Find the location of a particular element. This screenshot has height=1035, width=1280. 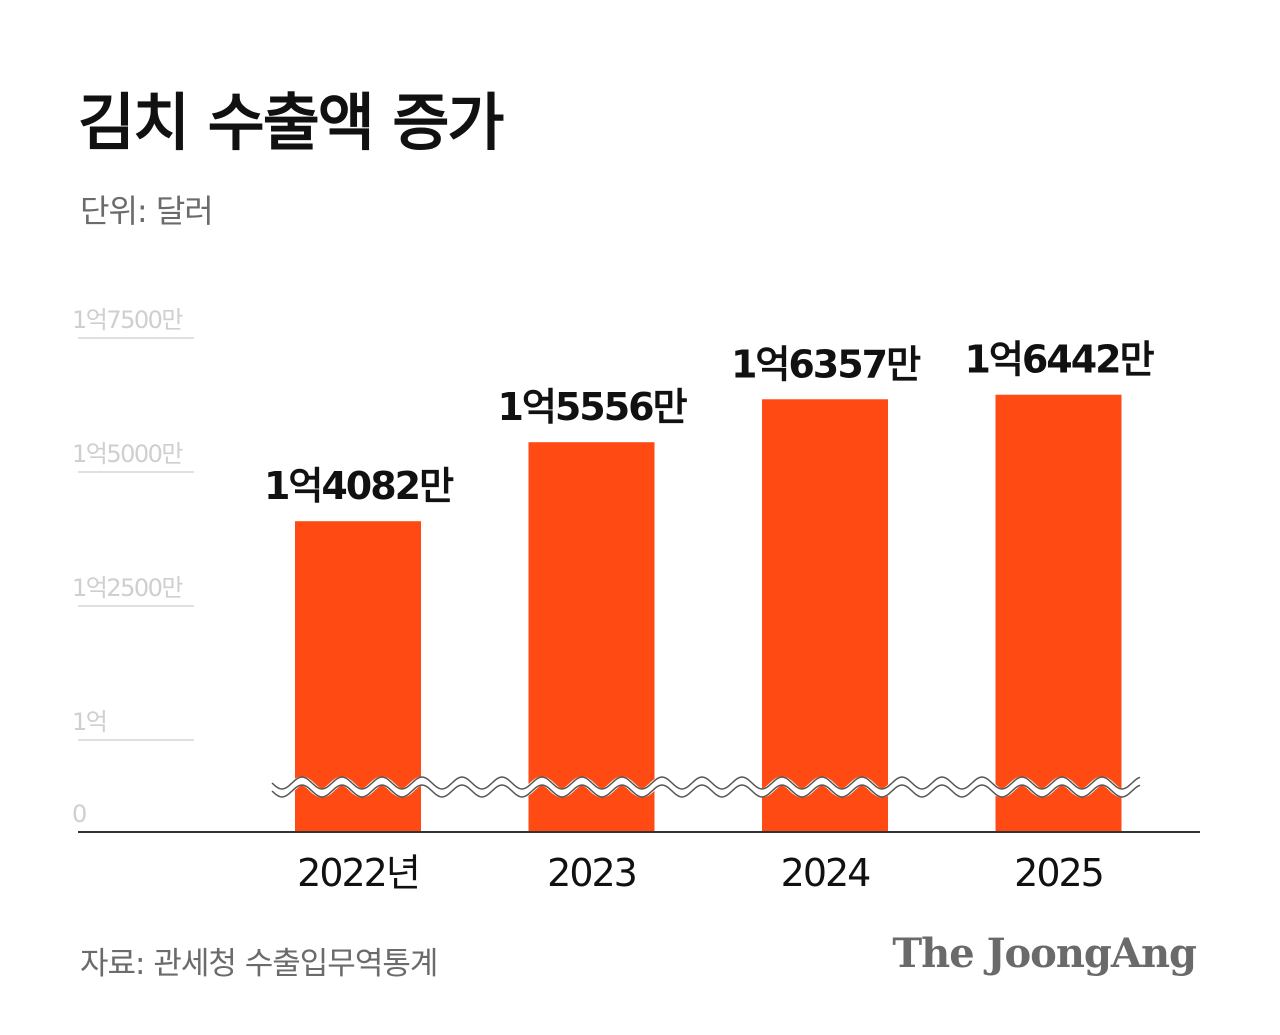

y-tick-label: 1억 is located at coordinates (89, 722).